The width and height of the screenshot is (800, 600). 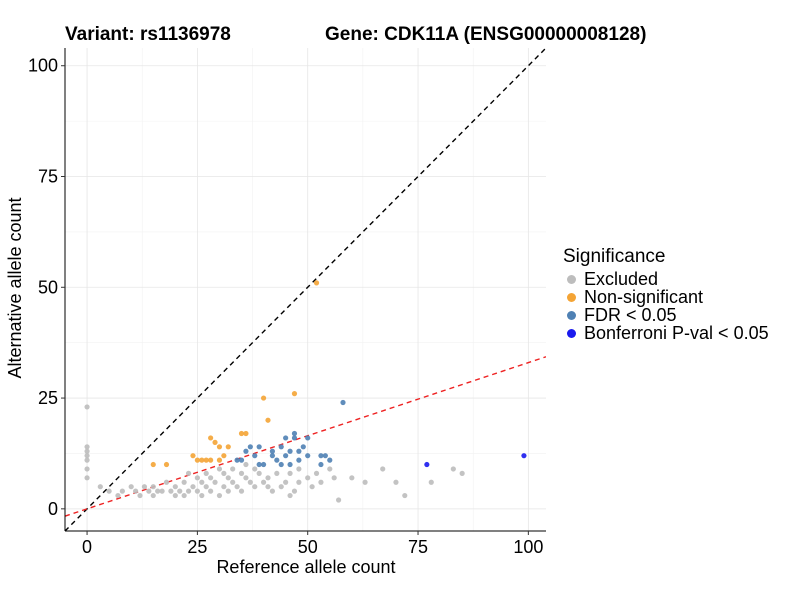 What do you see at coordinates (630, 314) in the screenshot?
I see `legend-label: FDR < 0.05` at bounding box center [630, 314].